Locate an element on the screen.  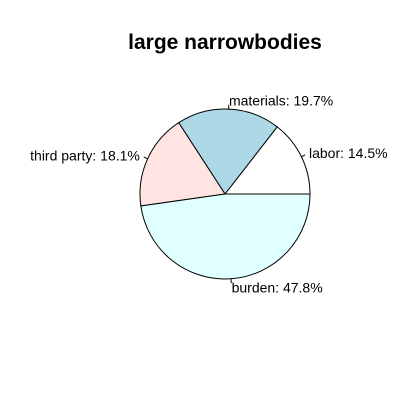
pie-label-1: materials: 19.7% is located at coordinates (281, 101).